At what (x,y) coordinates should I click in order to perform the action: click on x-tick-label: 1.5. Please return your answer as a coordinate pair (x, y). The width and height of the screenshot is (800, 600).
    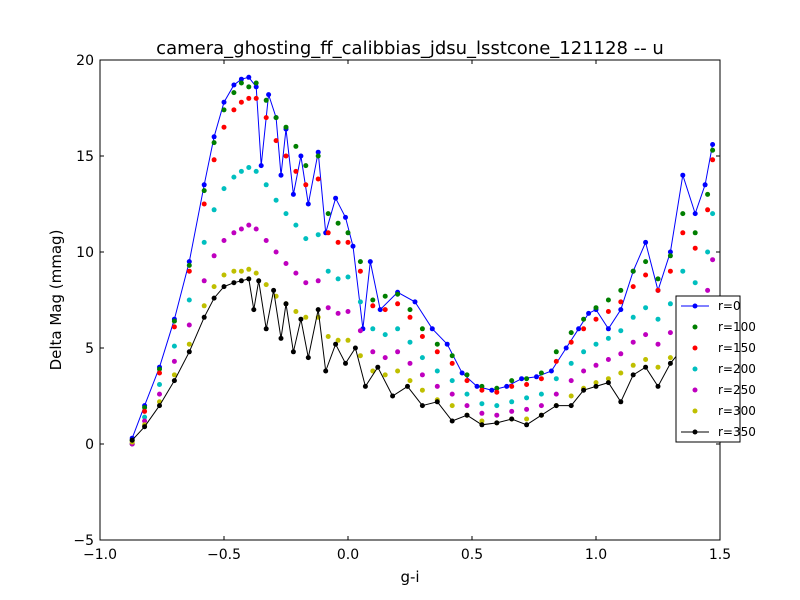
    Looking at the image, I should click on (720, 555).